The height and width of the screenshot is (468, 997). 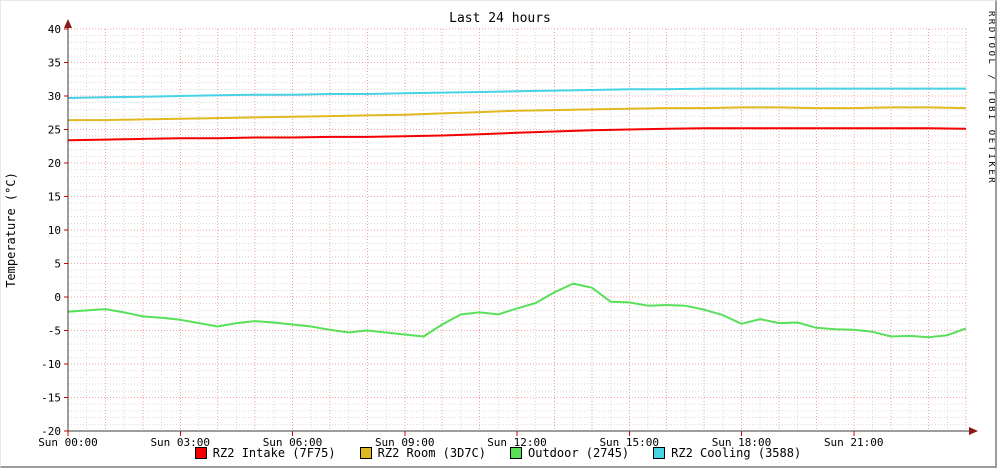 I want to click on legend-label-rz2-cooling: RZ2 Cooling (3588), so click(x=736, y=453).